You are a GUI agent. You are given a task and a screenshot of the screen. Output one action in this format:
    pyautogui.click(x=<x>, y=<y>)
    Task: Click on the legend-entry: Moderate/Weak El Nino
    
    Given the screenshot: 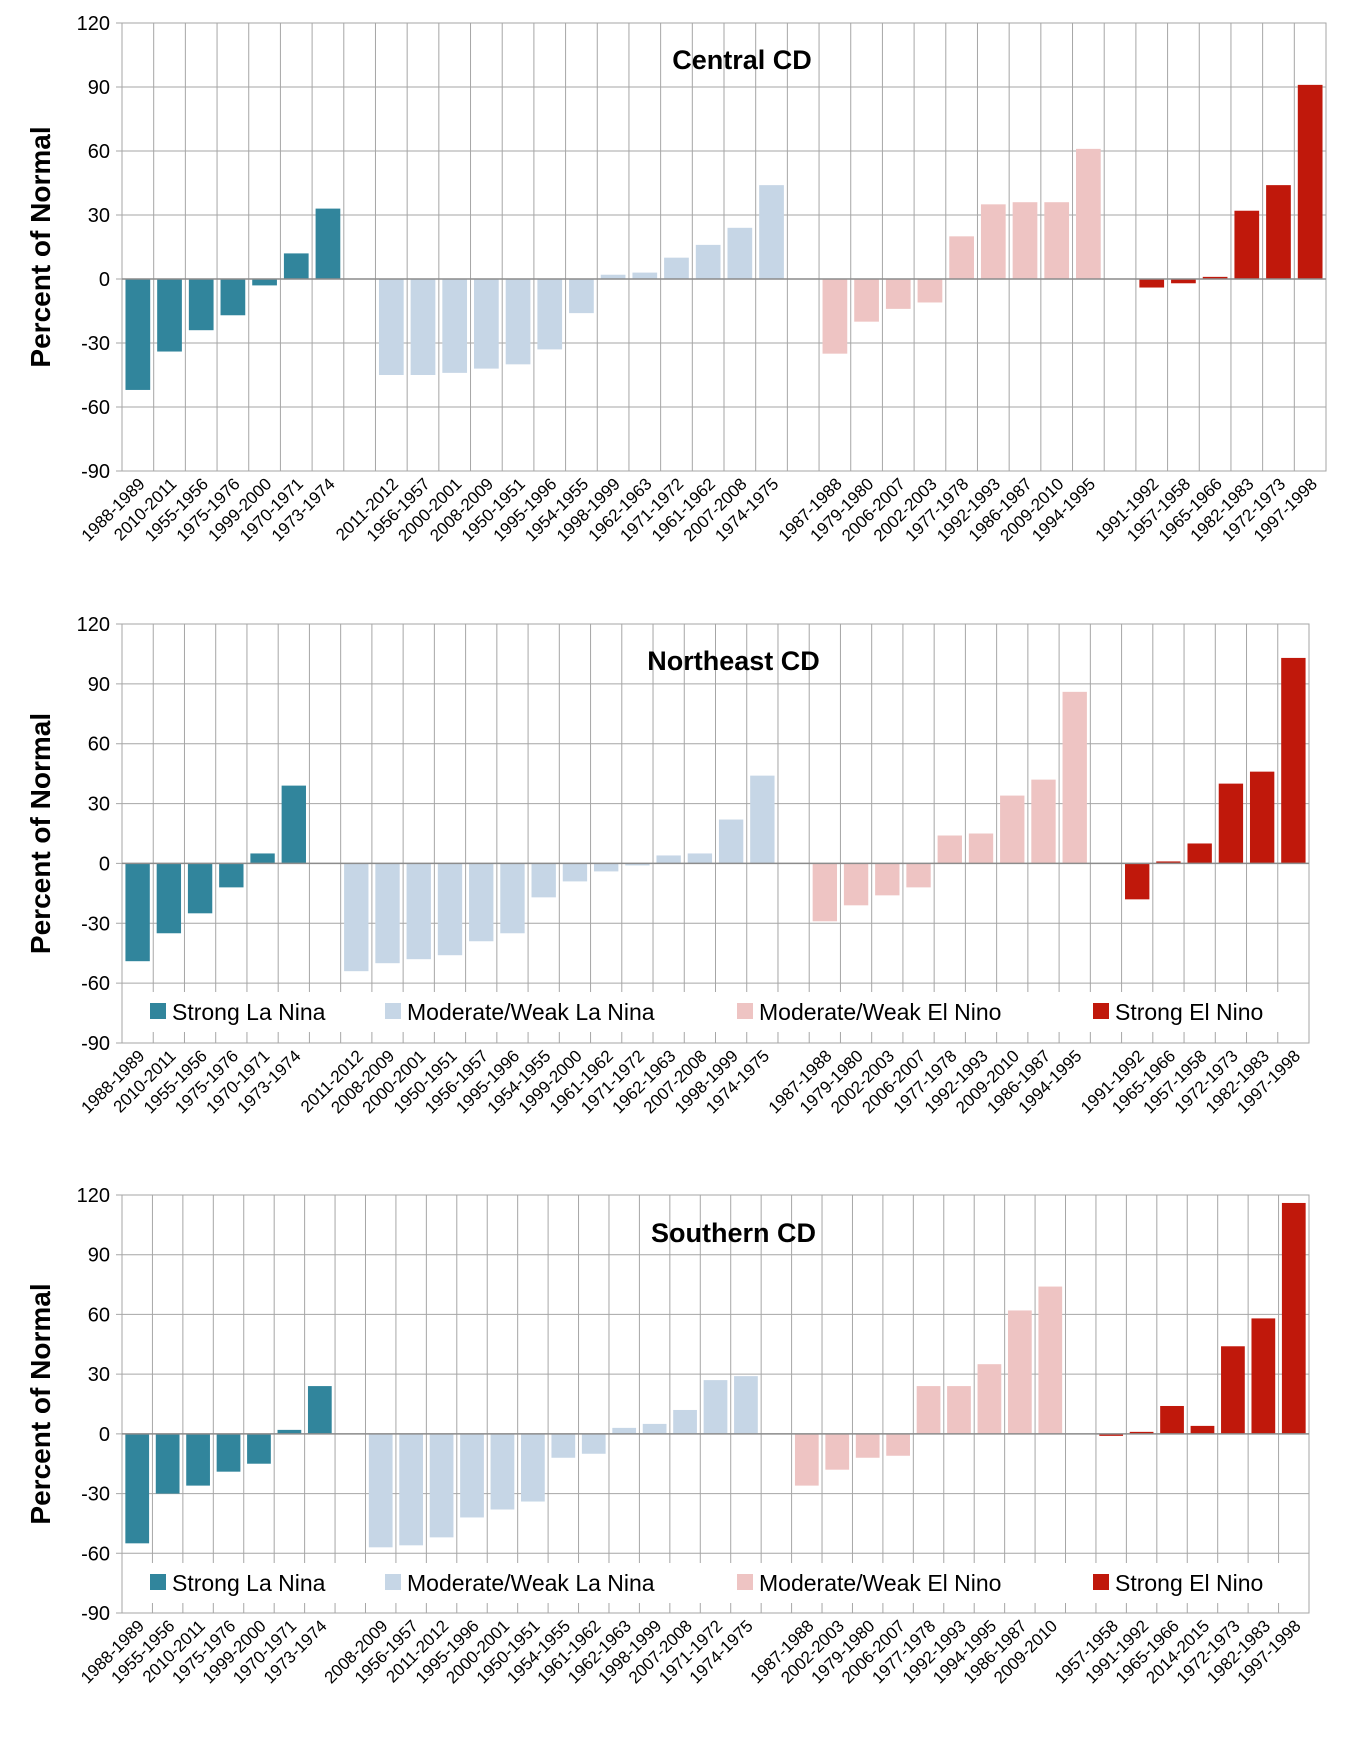 What is the action you would take?
    pyautogui.click(x=880, y=1012)
    